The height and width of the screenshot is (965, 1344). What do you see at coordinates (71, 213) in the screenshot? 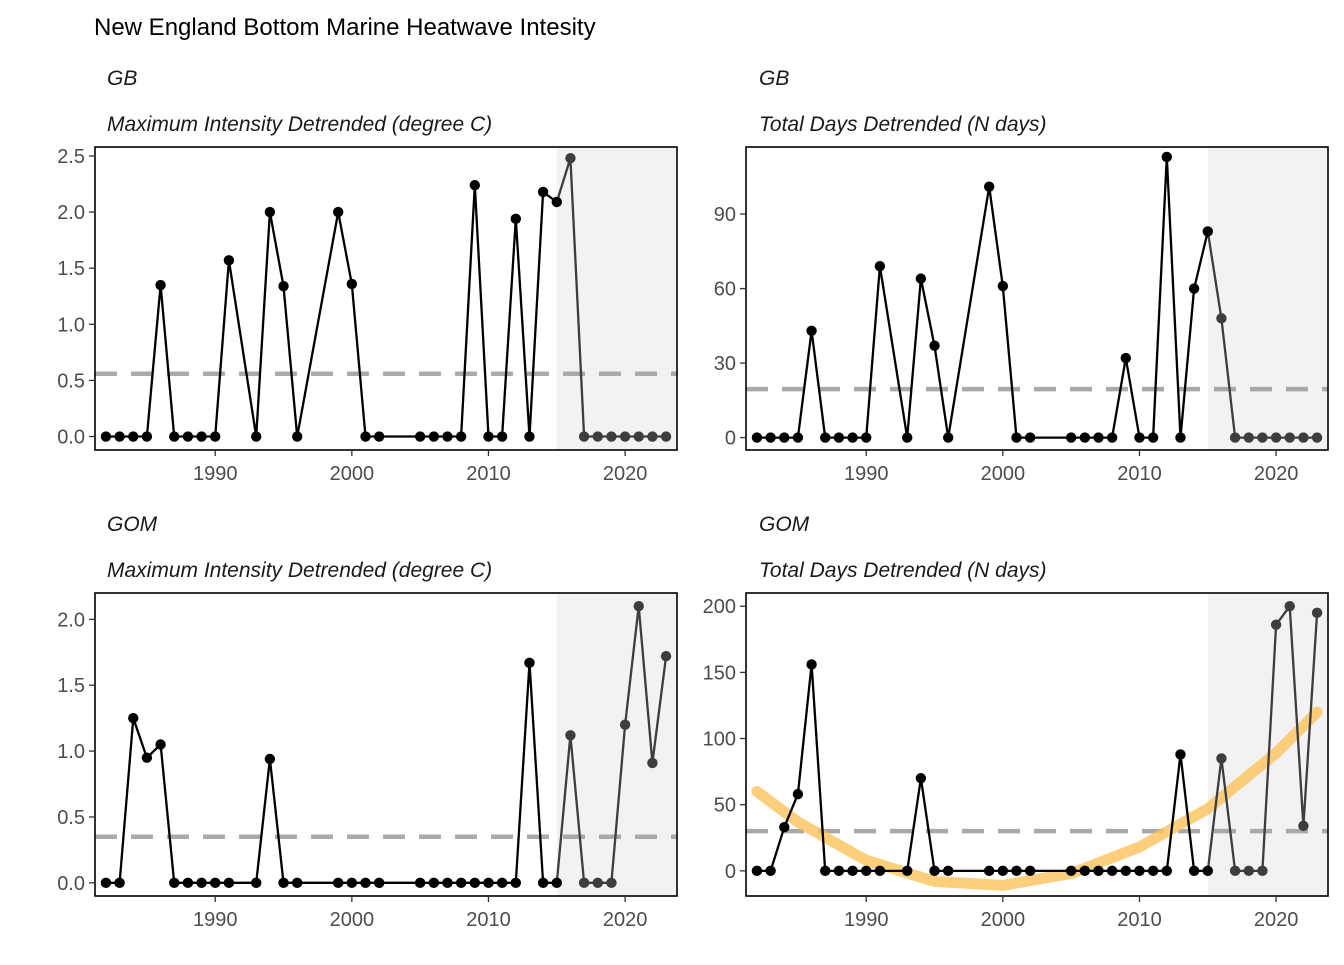
I see `y-tick-label: 2.0` at bounding box center [71, 213].